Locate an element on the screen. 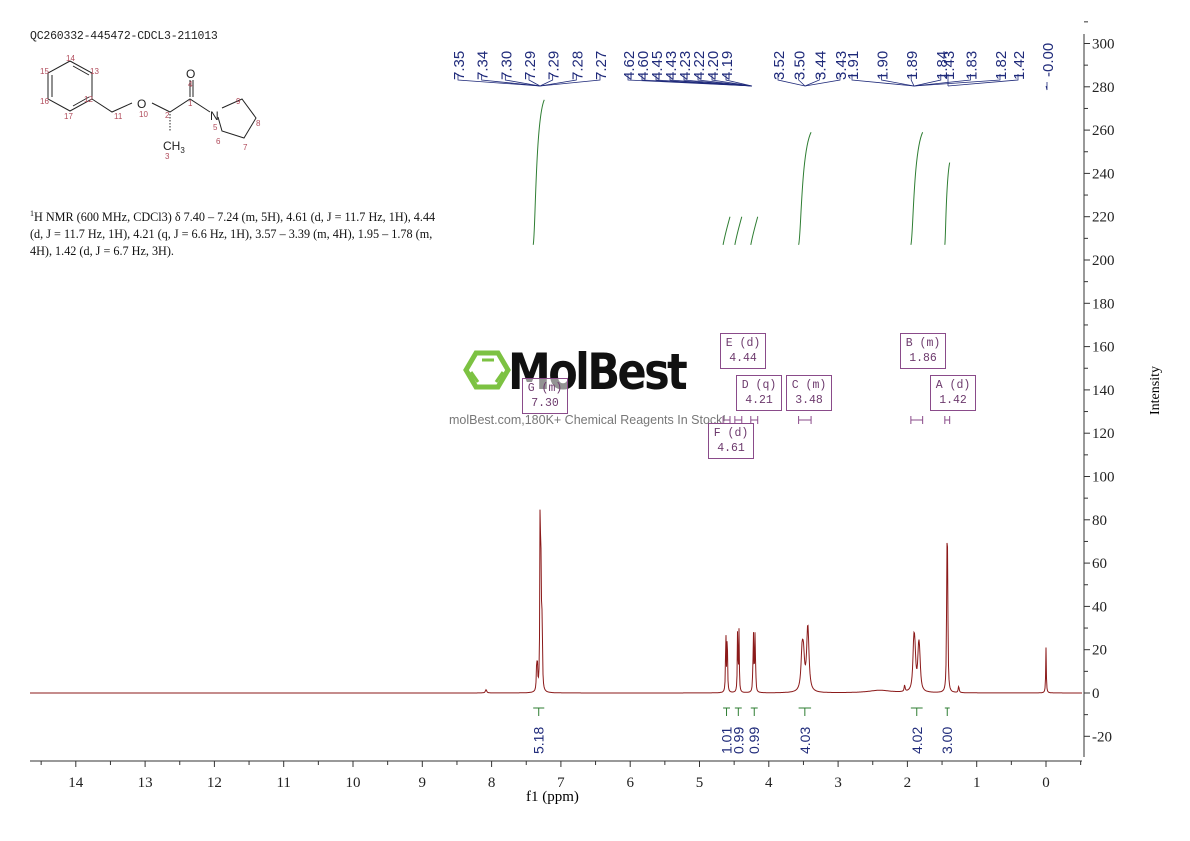  svg-text: 10 is located at coordinates (143, 114).